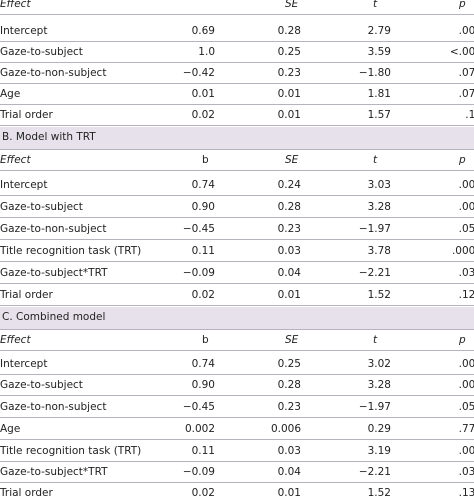  I want to click on cell-t: 1.57, so click(379, 115).